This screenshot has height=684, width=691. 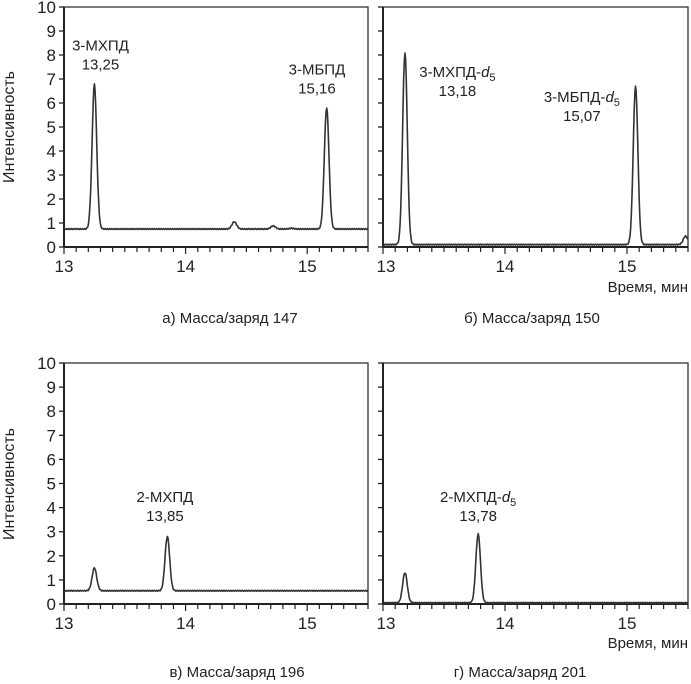 I want to click on peak-label-name: 3-МБПД-d5, so click(x=582, y=99).